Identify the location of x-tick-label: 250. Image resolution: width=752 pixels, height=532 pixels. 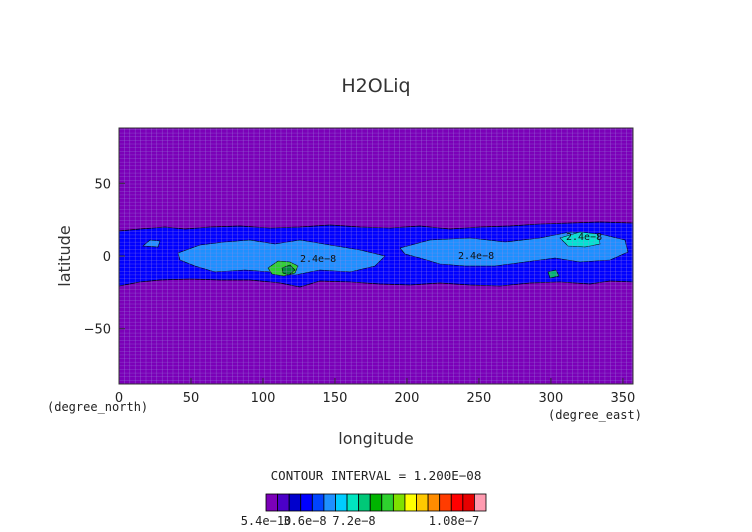
(479, 398).